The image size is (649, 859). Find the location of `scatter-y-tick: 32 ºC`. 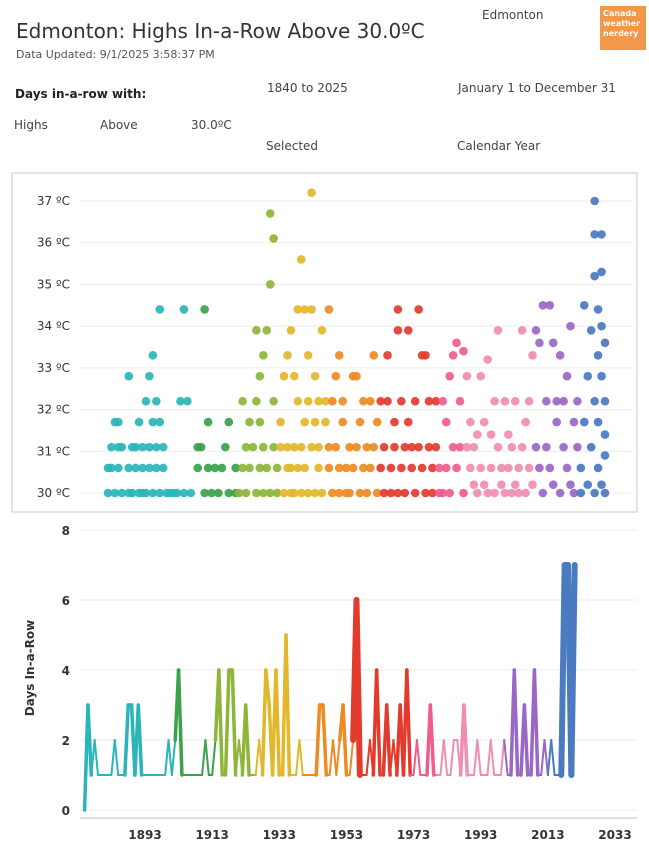

scatter-y-tick: 32 ºC is located at coordinates (53, 410).